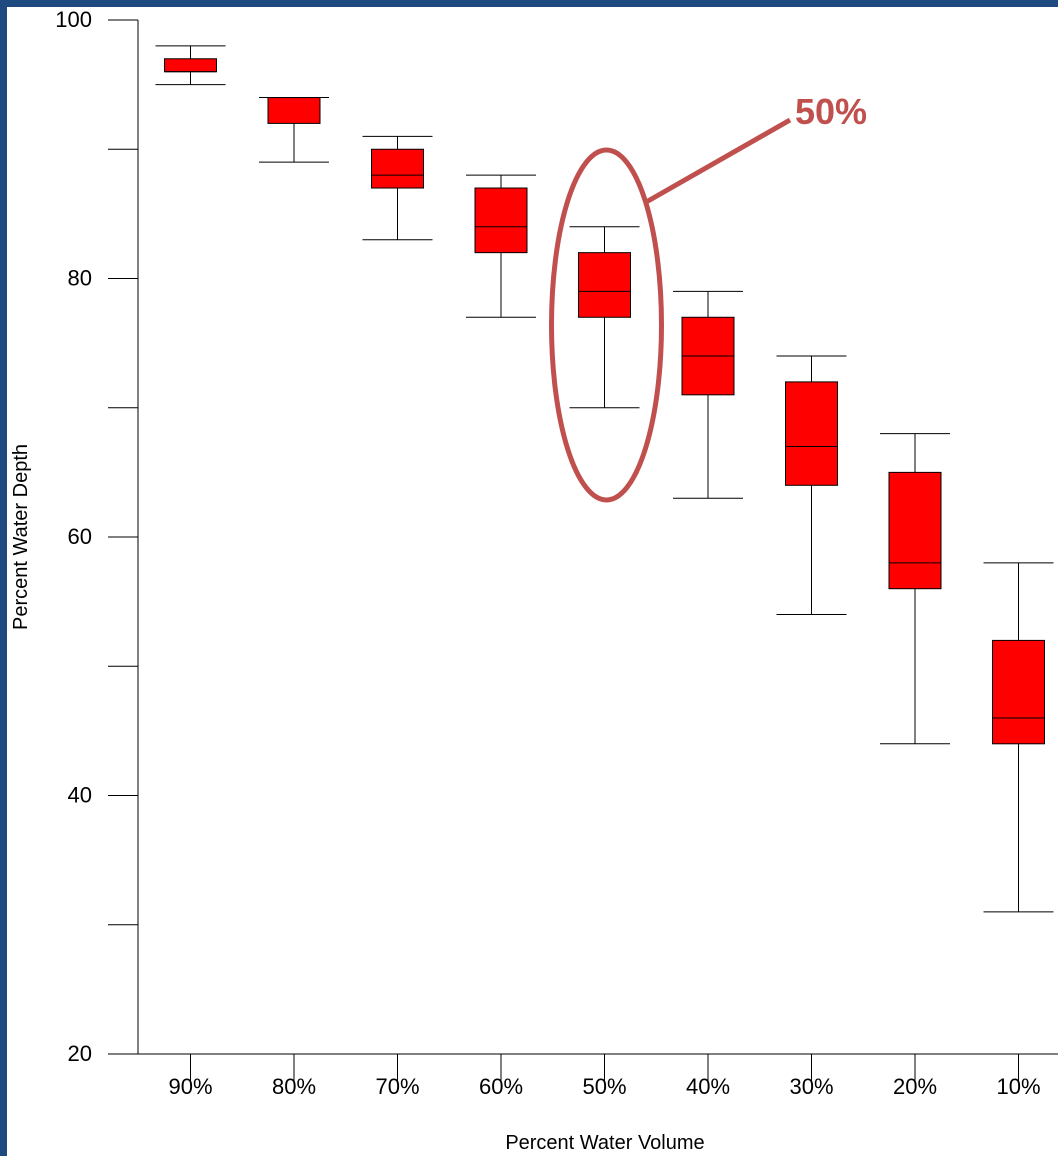  I want to click on box-90pct, so click(190, 65).